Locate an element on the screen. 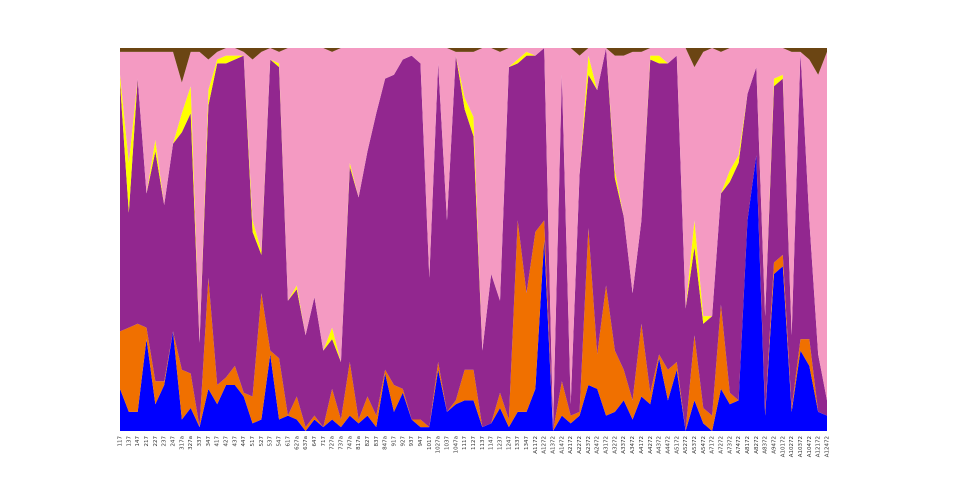  x-tick-label: A8372 is located at coordinates (766, 445).